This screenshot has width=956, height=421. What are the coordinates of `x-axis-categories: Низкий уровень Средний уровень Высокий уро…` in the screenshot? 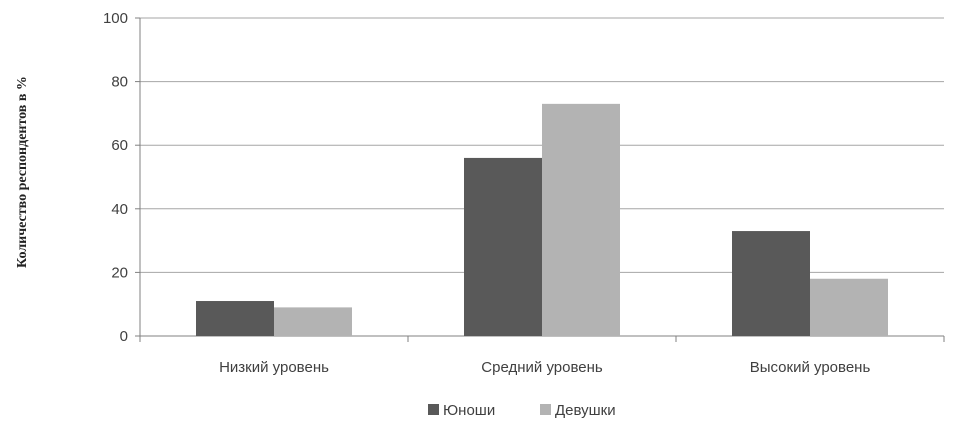 It's located at (544, 367).